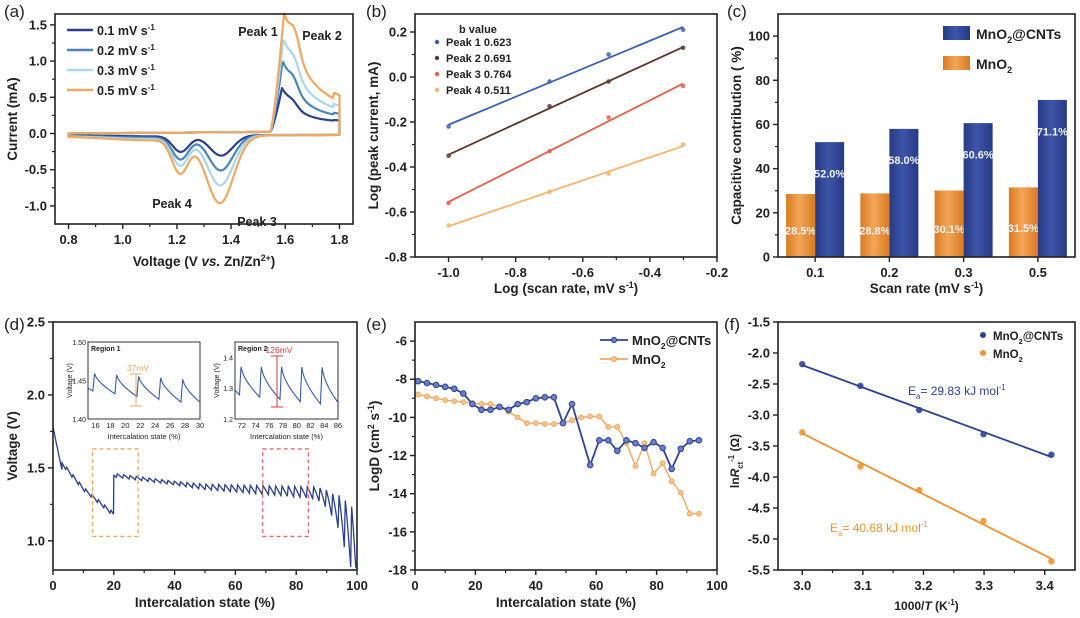 Image resolution: width=1080 pixels, height=618 pixels. Describe the element at coordinates (138, 368) in the screenshot. I see `inset-annotation: 37mV` at that location.